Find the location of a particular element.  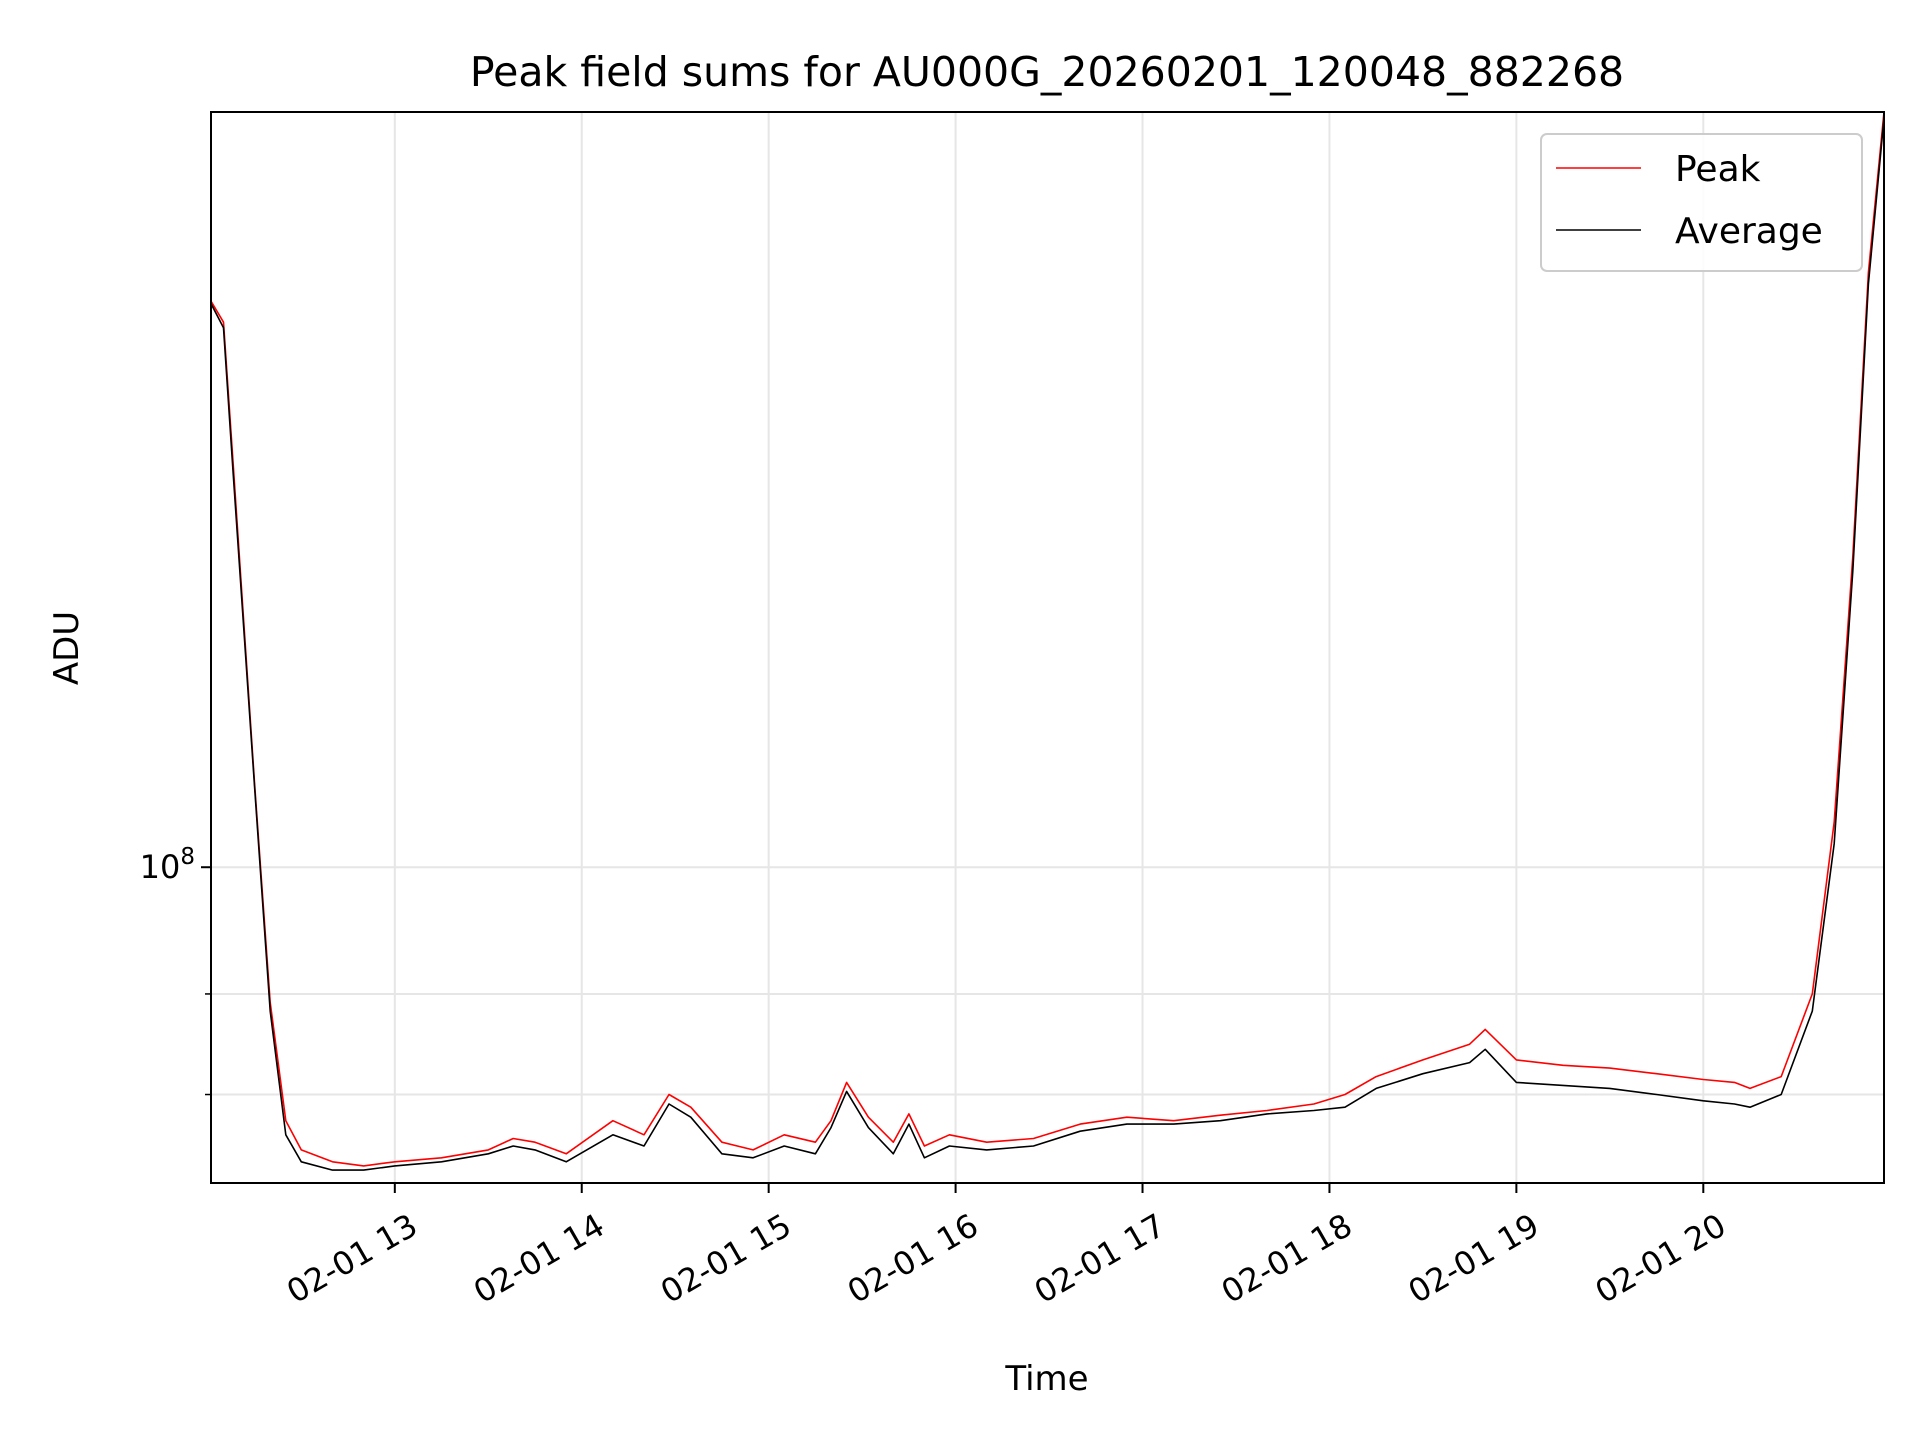

y-tick-label: 108 is located at coordinates (167, 865).